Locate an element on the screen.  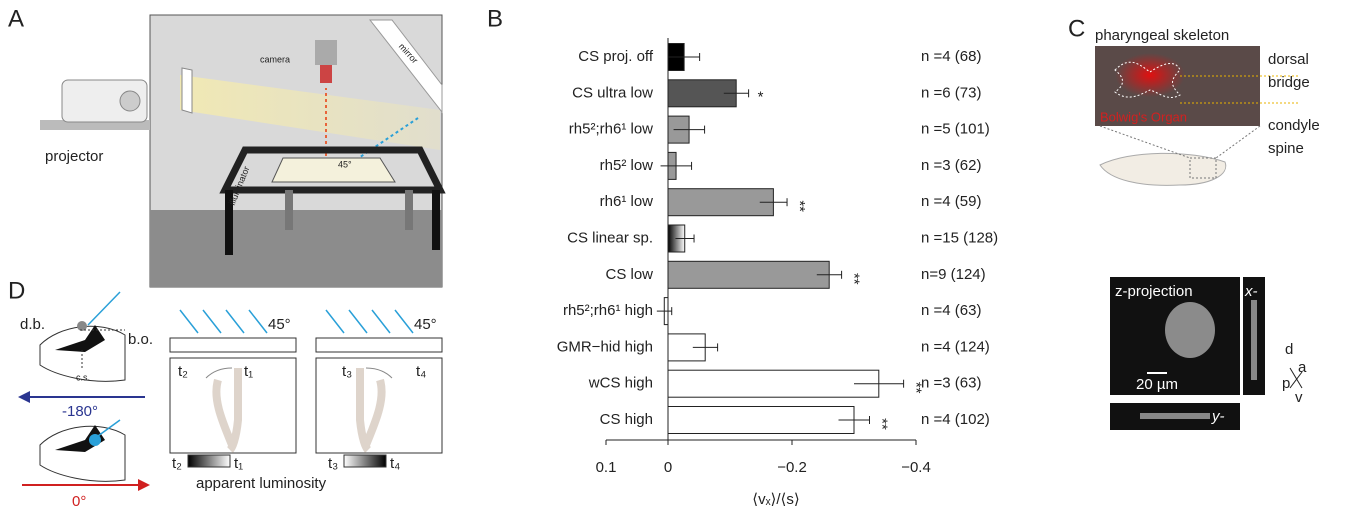
category-label: wCS high is located at coordinates (620, 383).